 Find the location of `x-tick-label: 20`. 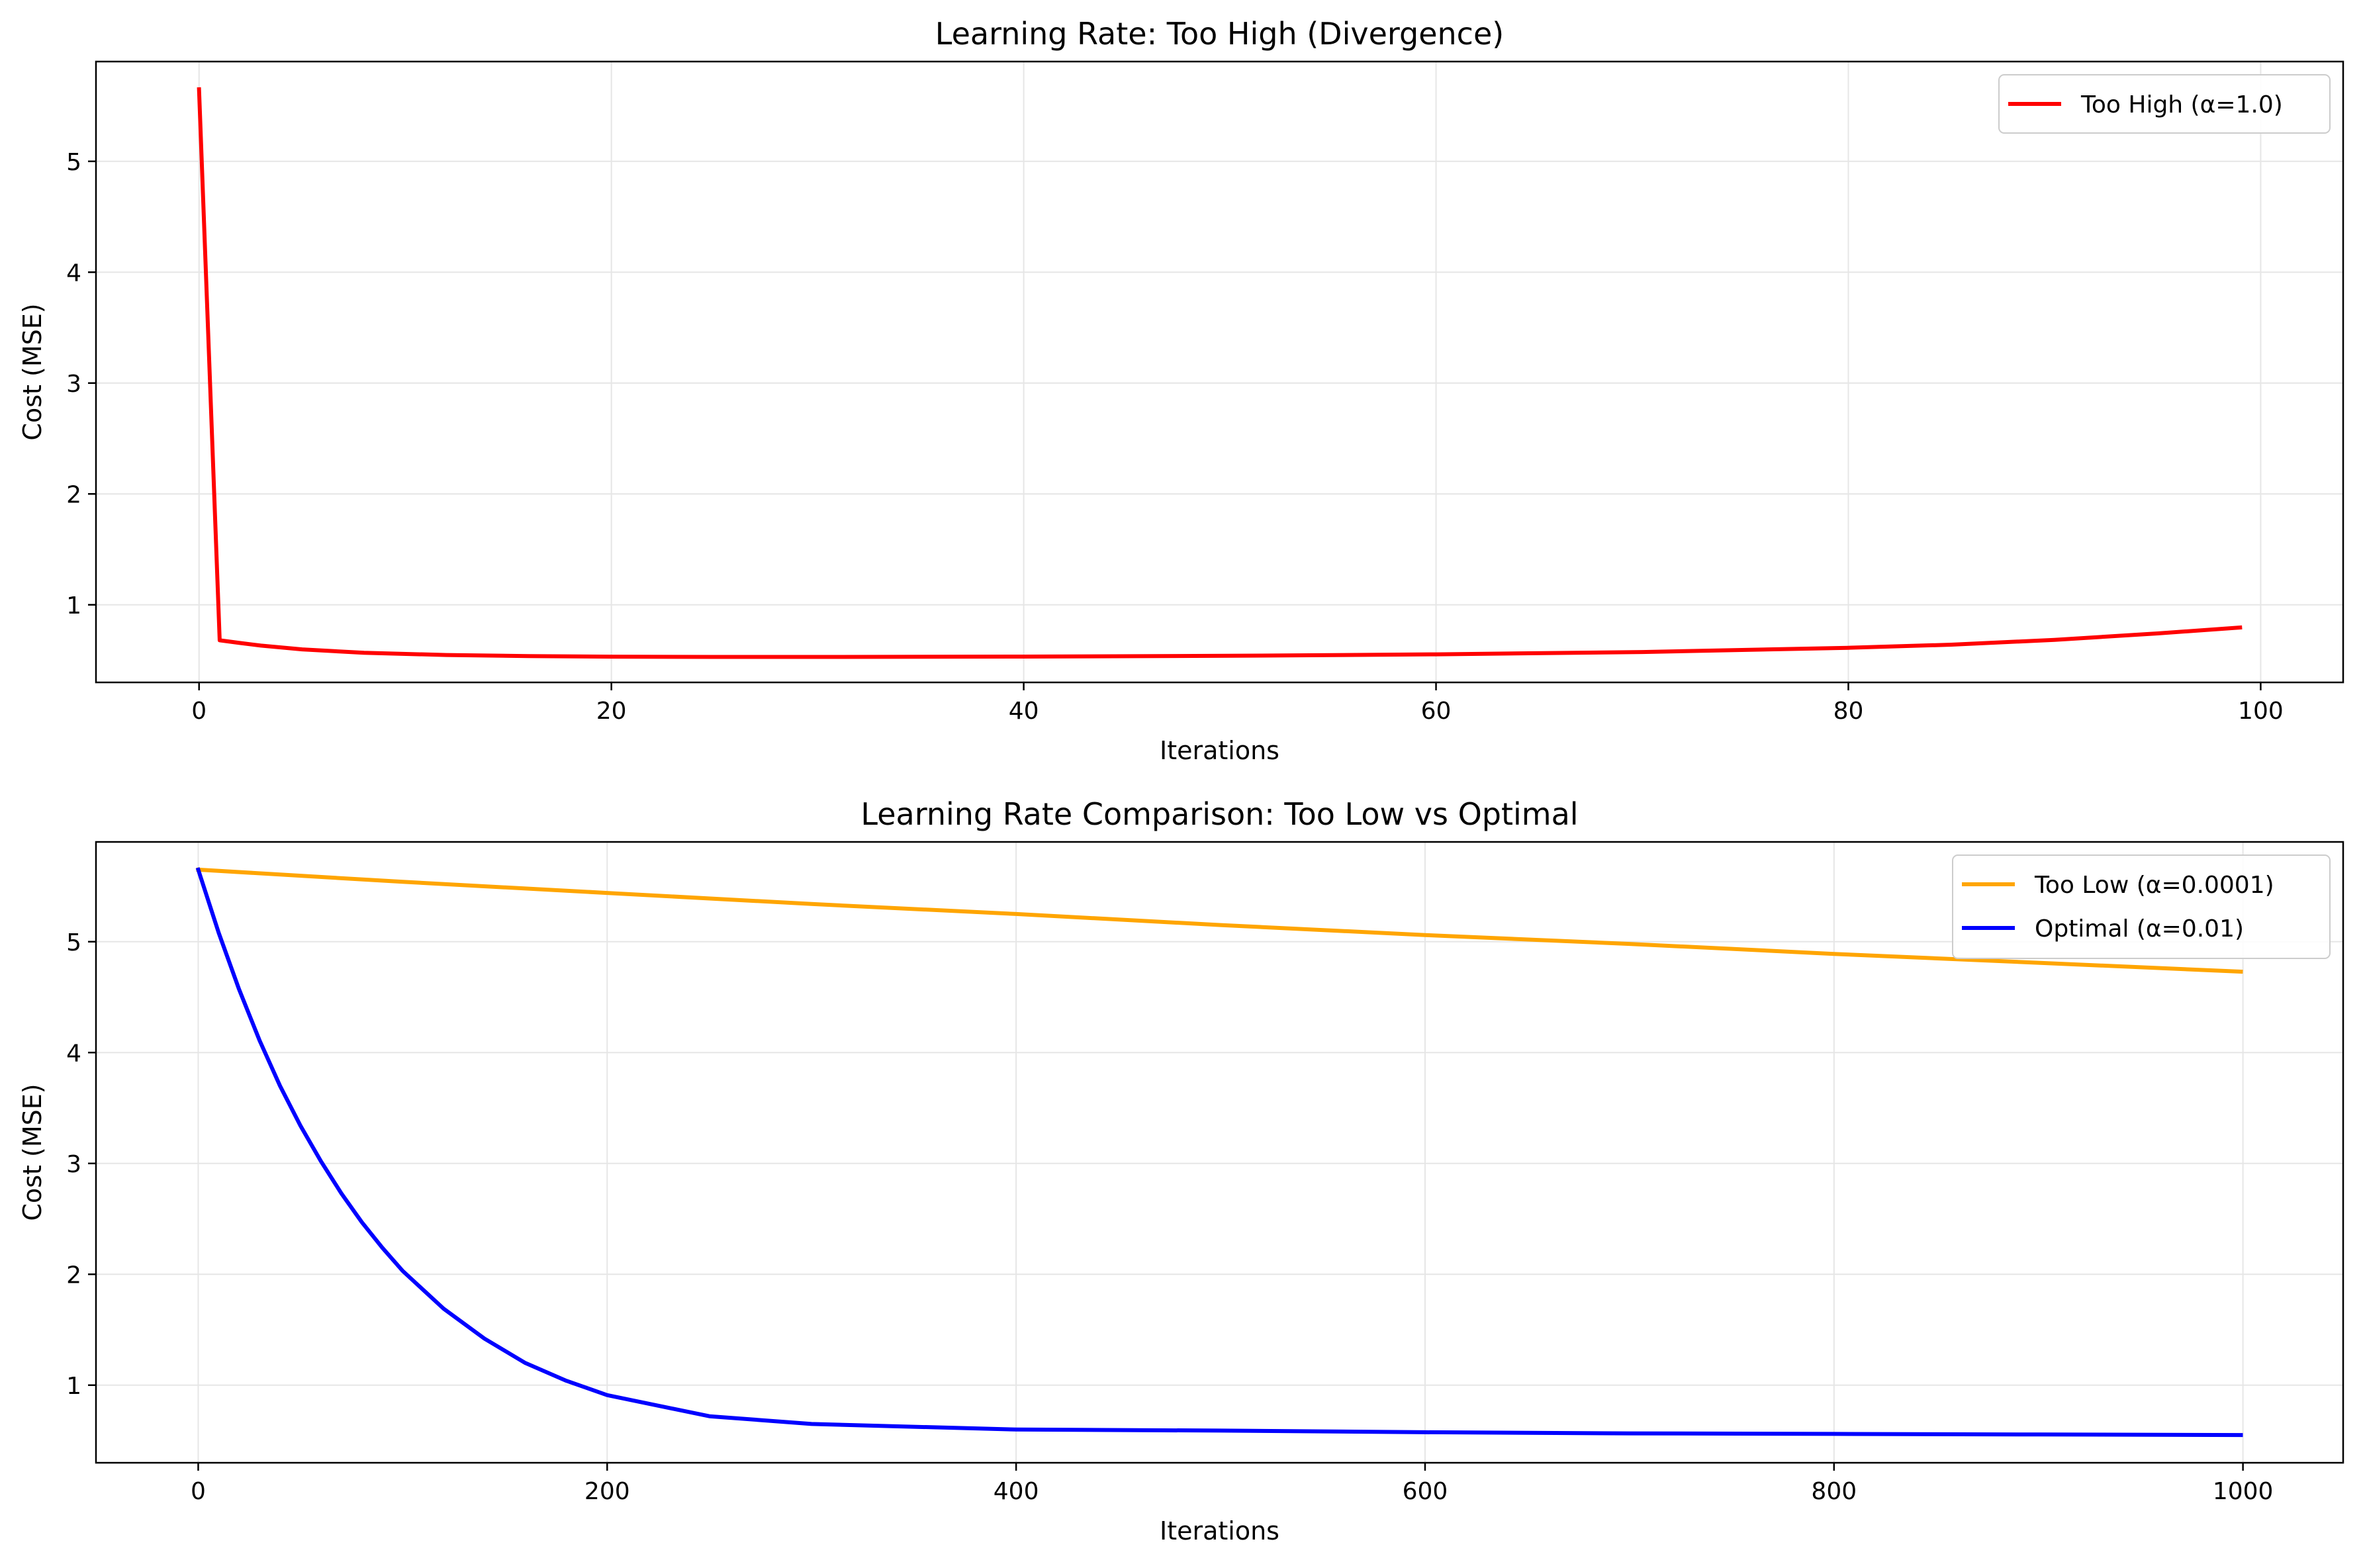

x-tick-label: 20 is located at coordinates (611, 711).